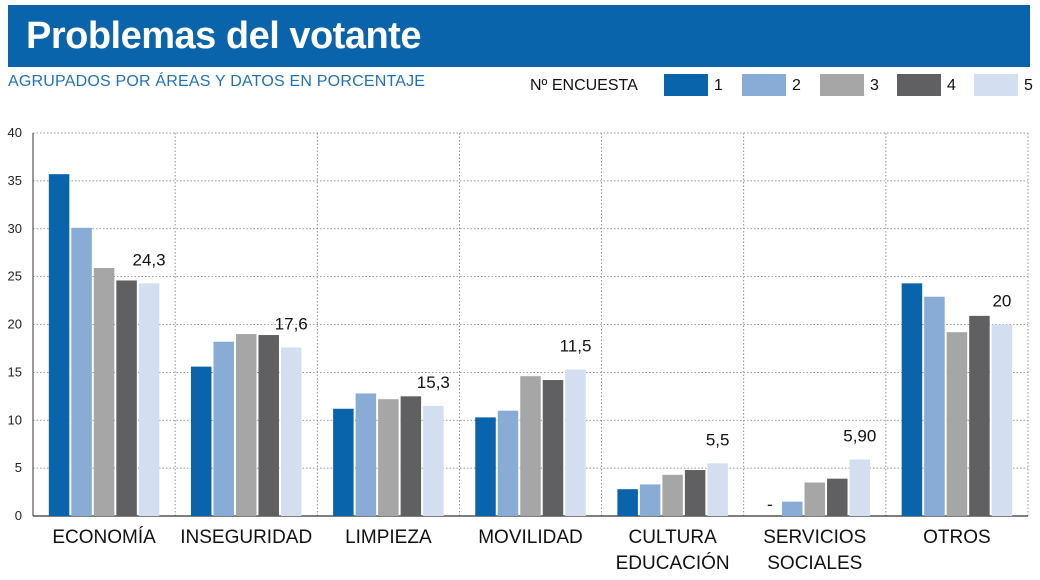  Describe the element at coordinates (874, 85) in the screenshot. I see `legend-label-3: 3` at that location.